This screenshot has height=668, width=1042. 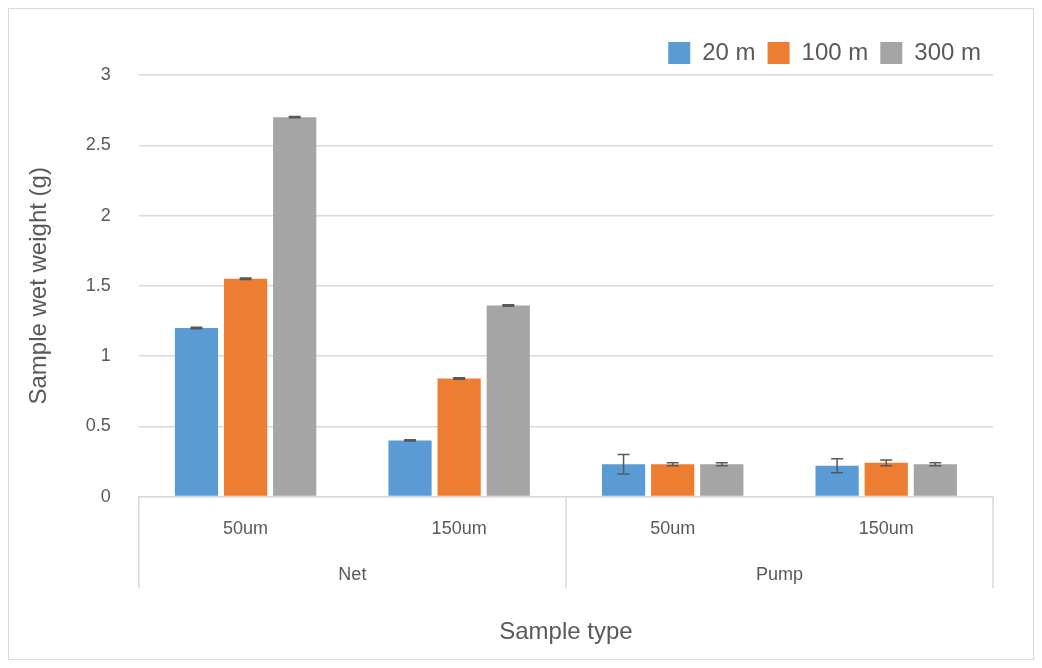 What do you see at coordinates (566, 631) in the screenshot?
I see `x-axis-title: Sample type` at bounding box center [566, 631].